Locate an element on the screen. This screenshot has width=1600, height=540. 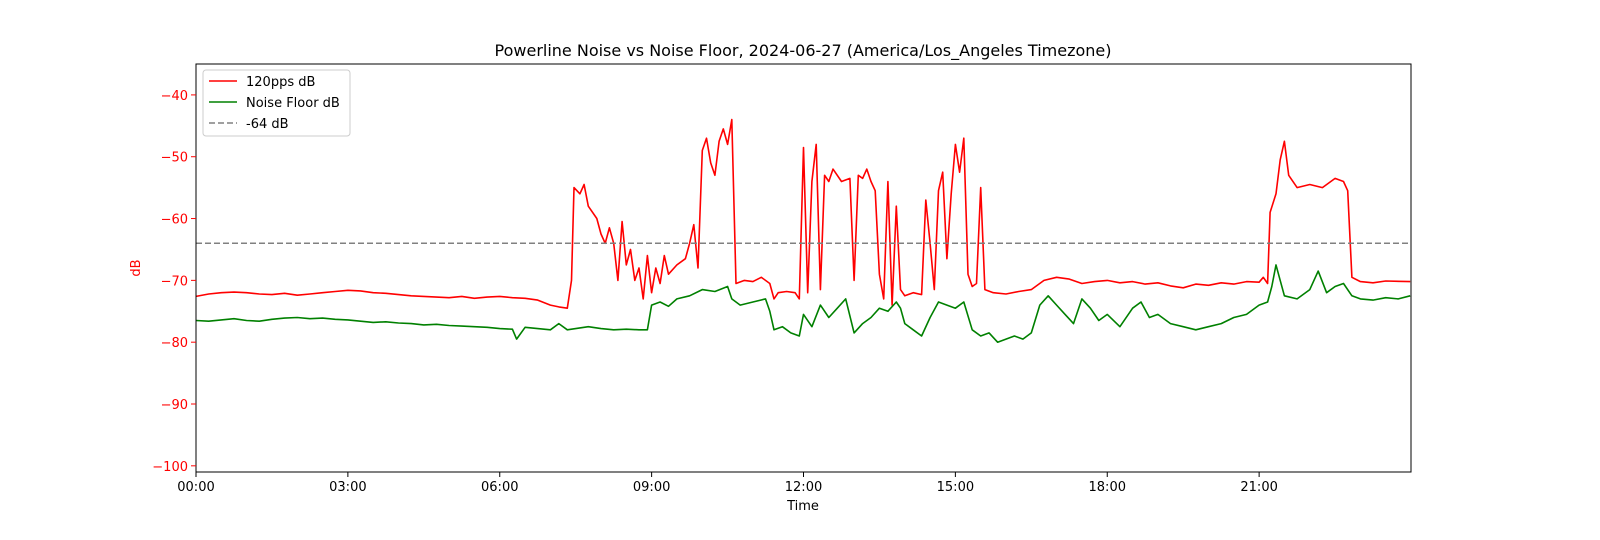
x-tick-label: 12:00 is located at coordinates (803, 487).